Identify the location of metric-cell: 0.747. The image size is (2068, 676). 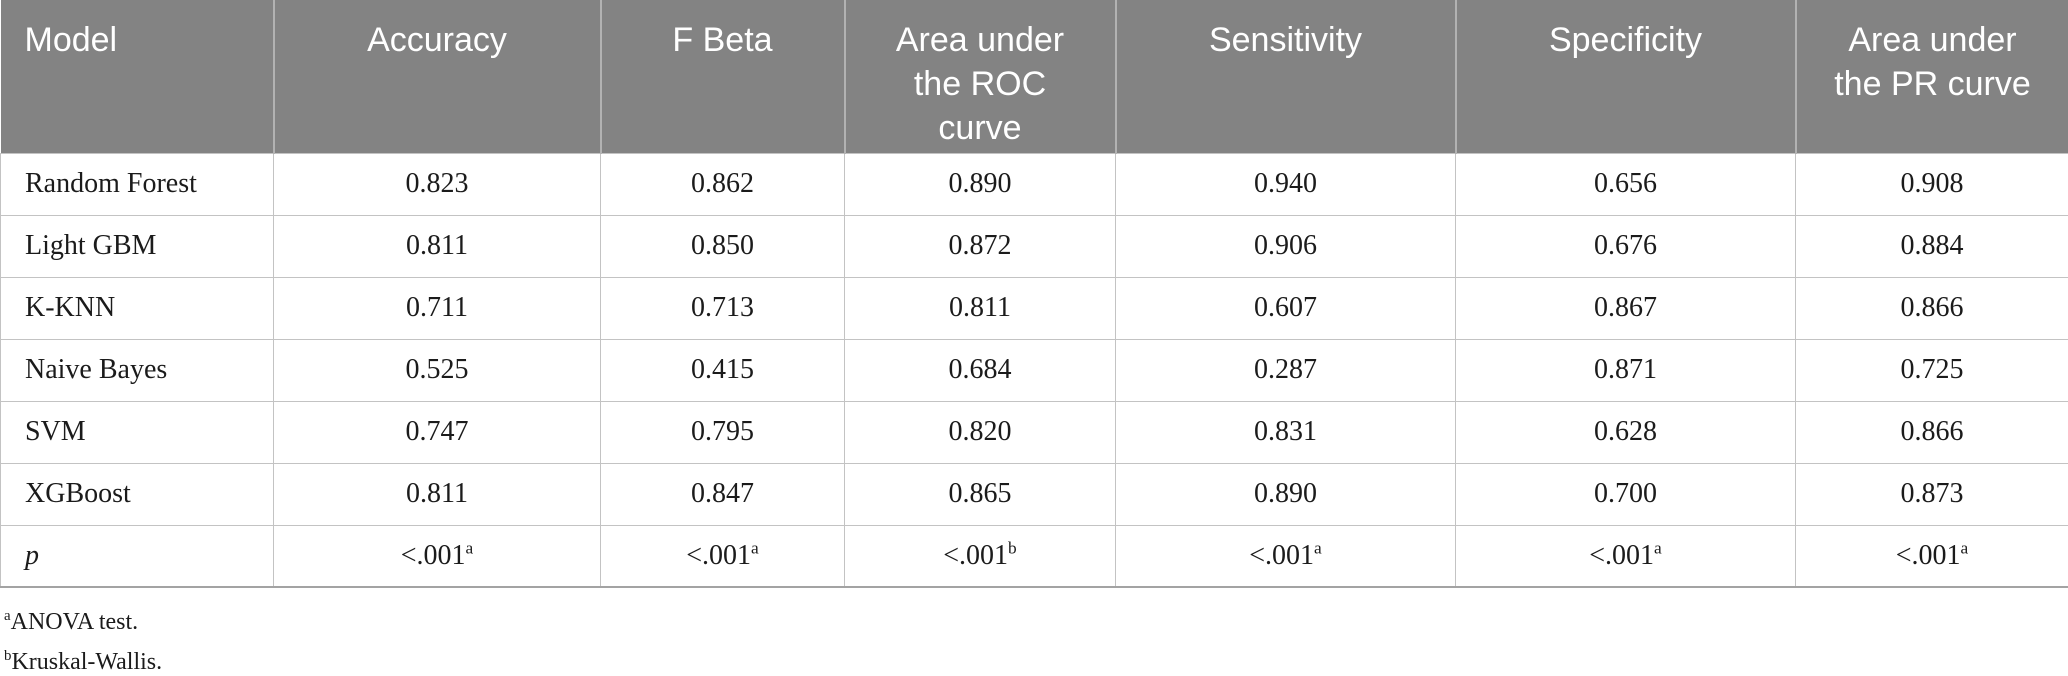
(437, 432).